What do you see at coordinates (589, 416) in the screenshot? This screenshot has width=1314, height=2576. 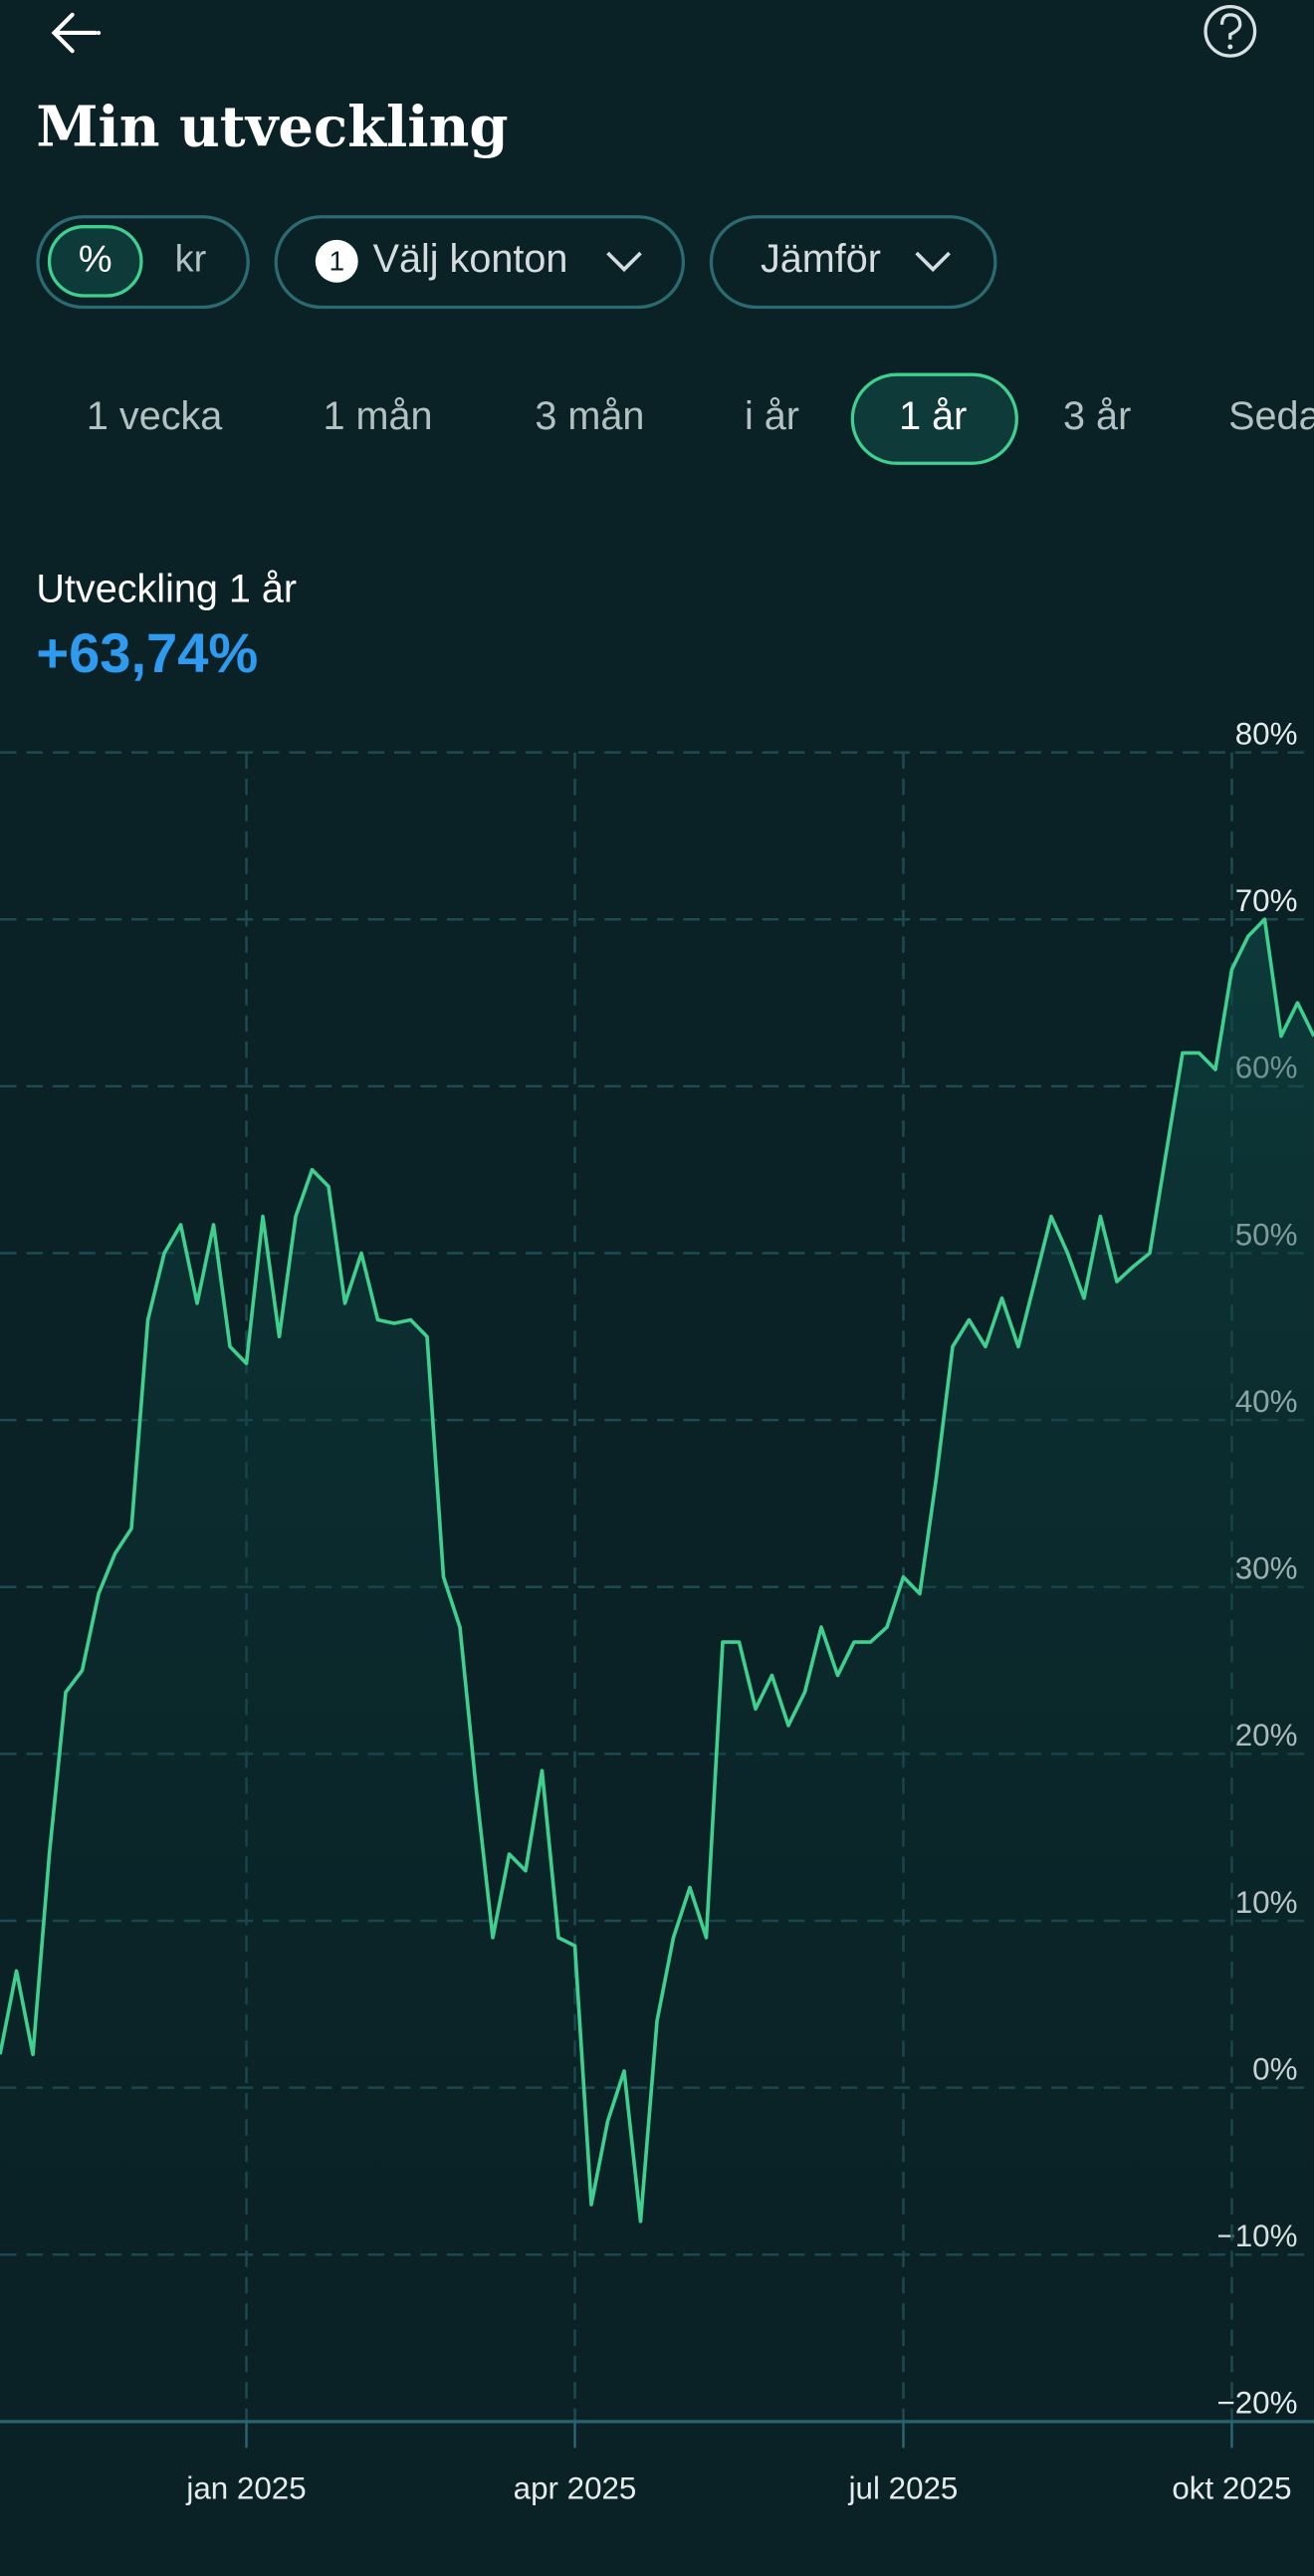 I see `tab: 3 mån` at bounding box center [589, 416].